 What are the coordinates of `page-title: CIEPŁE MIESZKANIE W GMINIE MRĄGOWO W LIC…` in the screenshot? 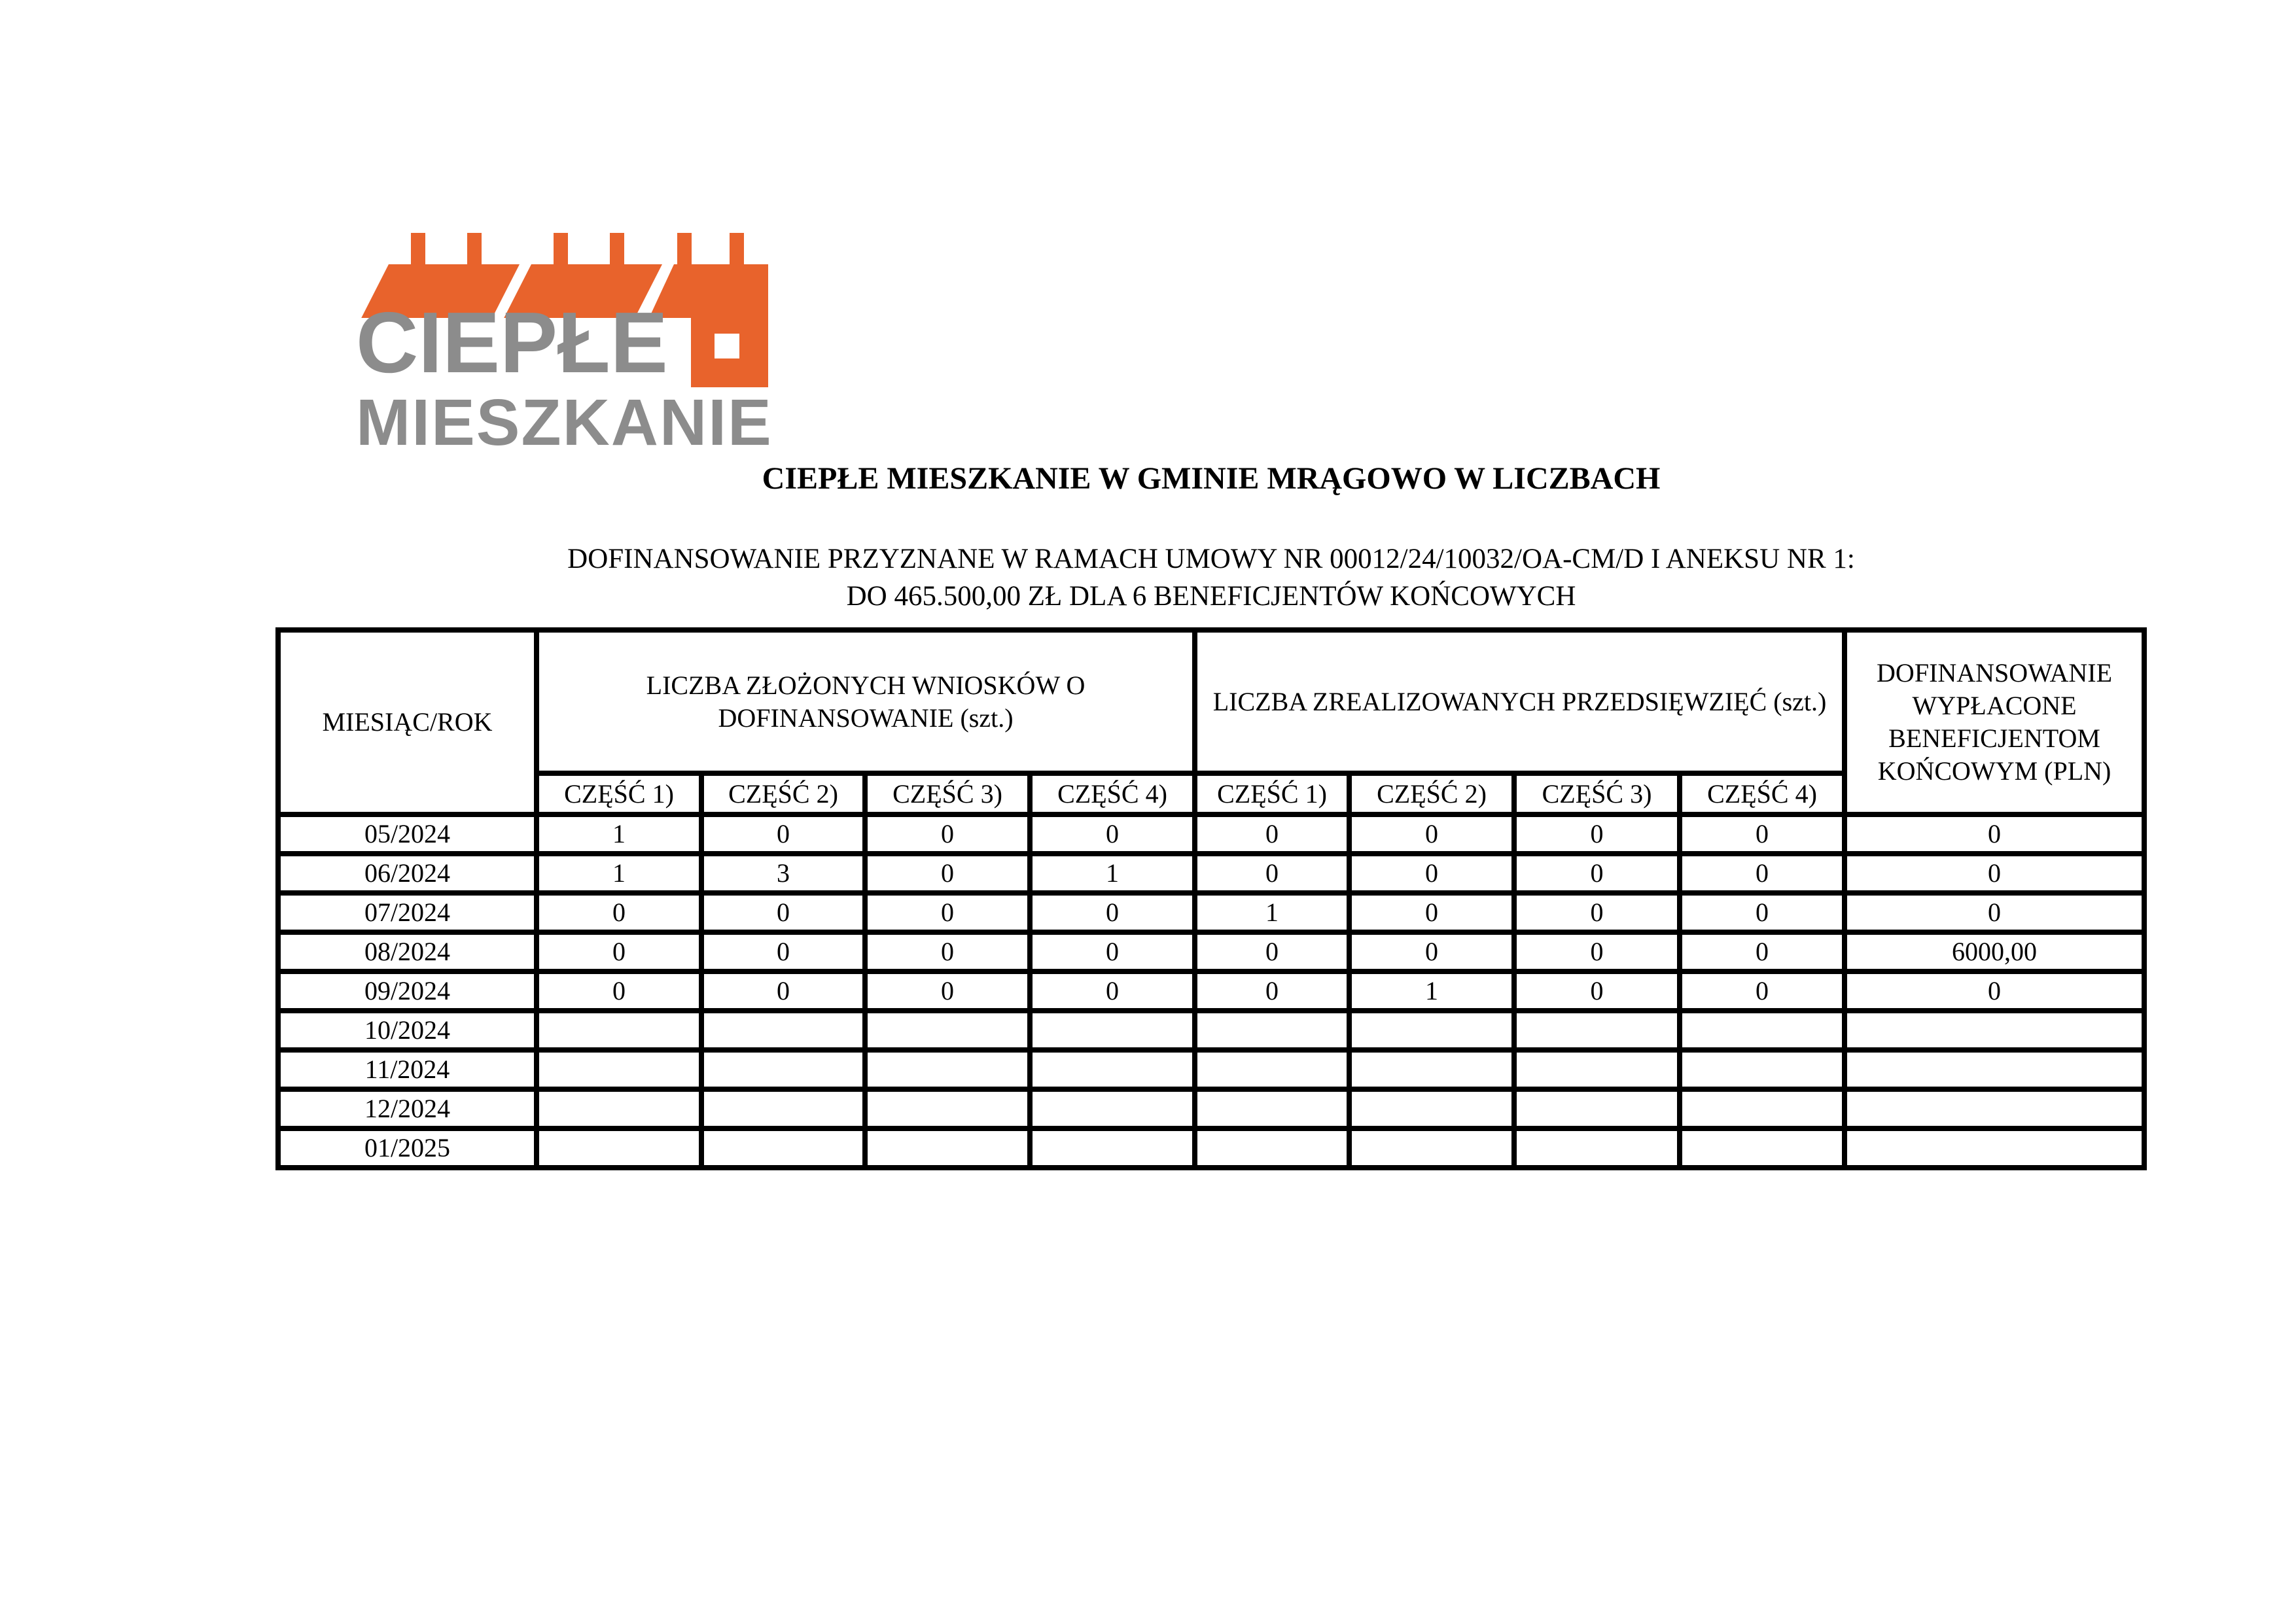 It's located at (1211, 478).